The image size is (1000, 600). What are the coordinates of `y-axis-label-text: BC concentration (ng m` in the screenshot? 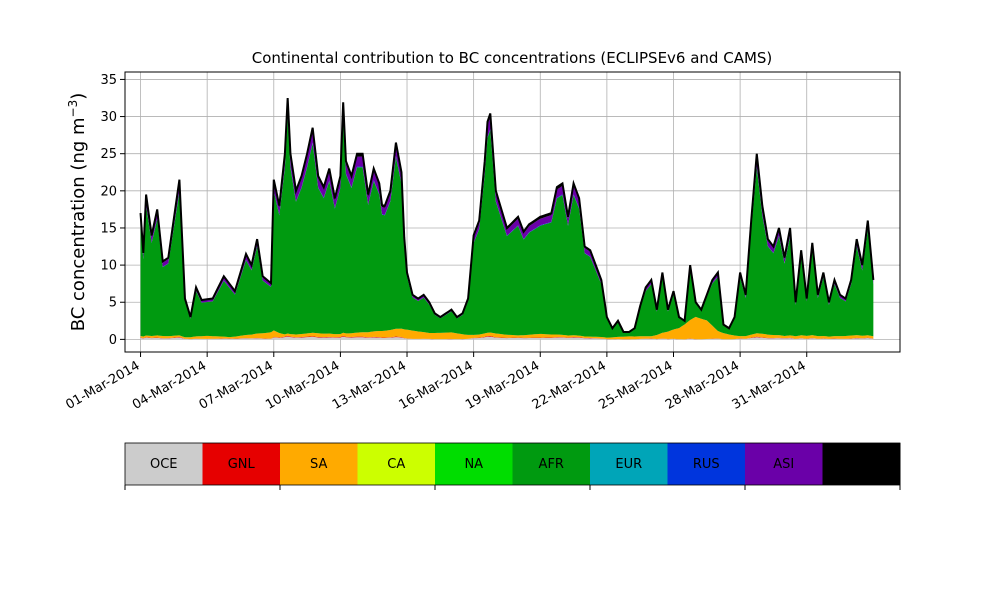 It's located at (78, 224).